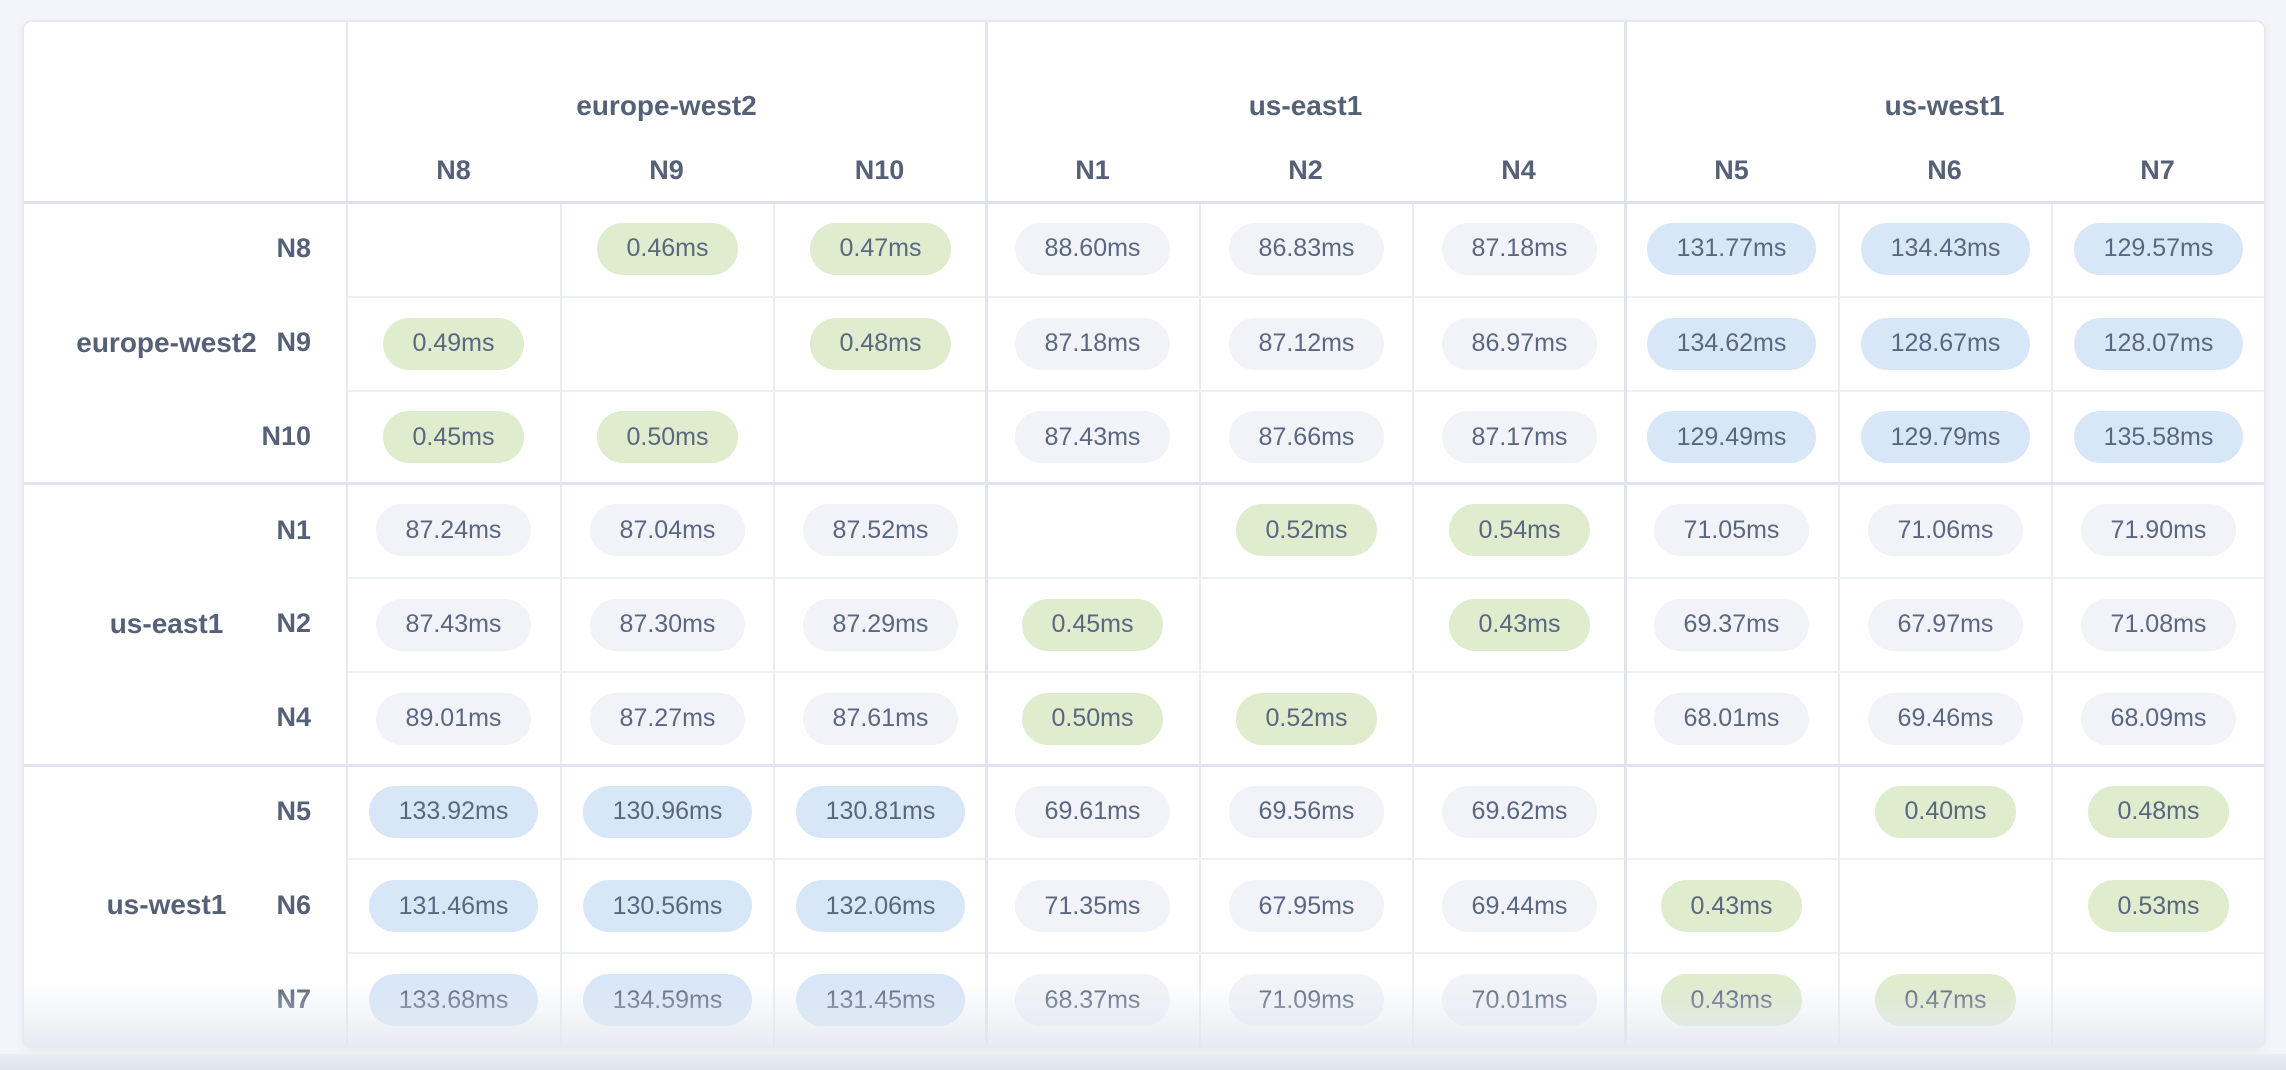 This screenshot has width=2286, height=1070. I want to click on latency-pill: 134.59ms, so click(667, 1000).